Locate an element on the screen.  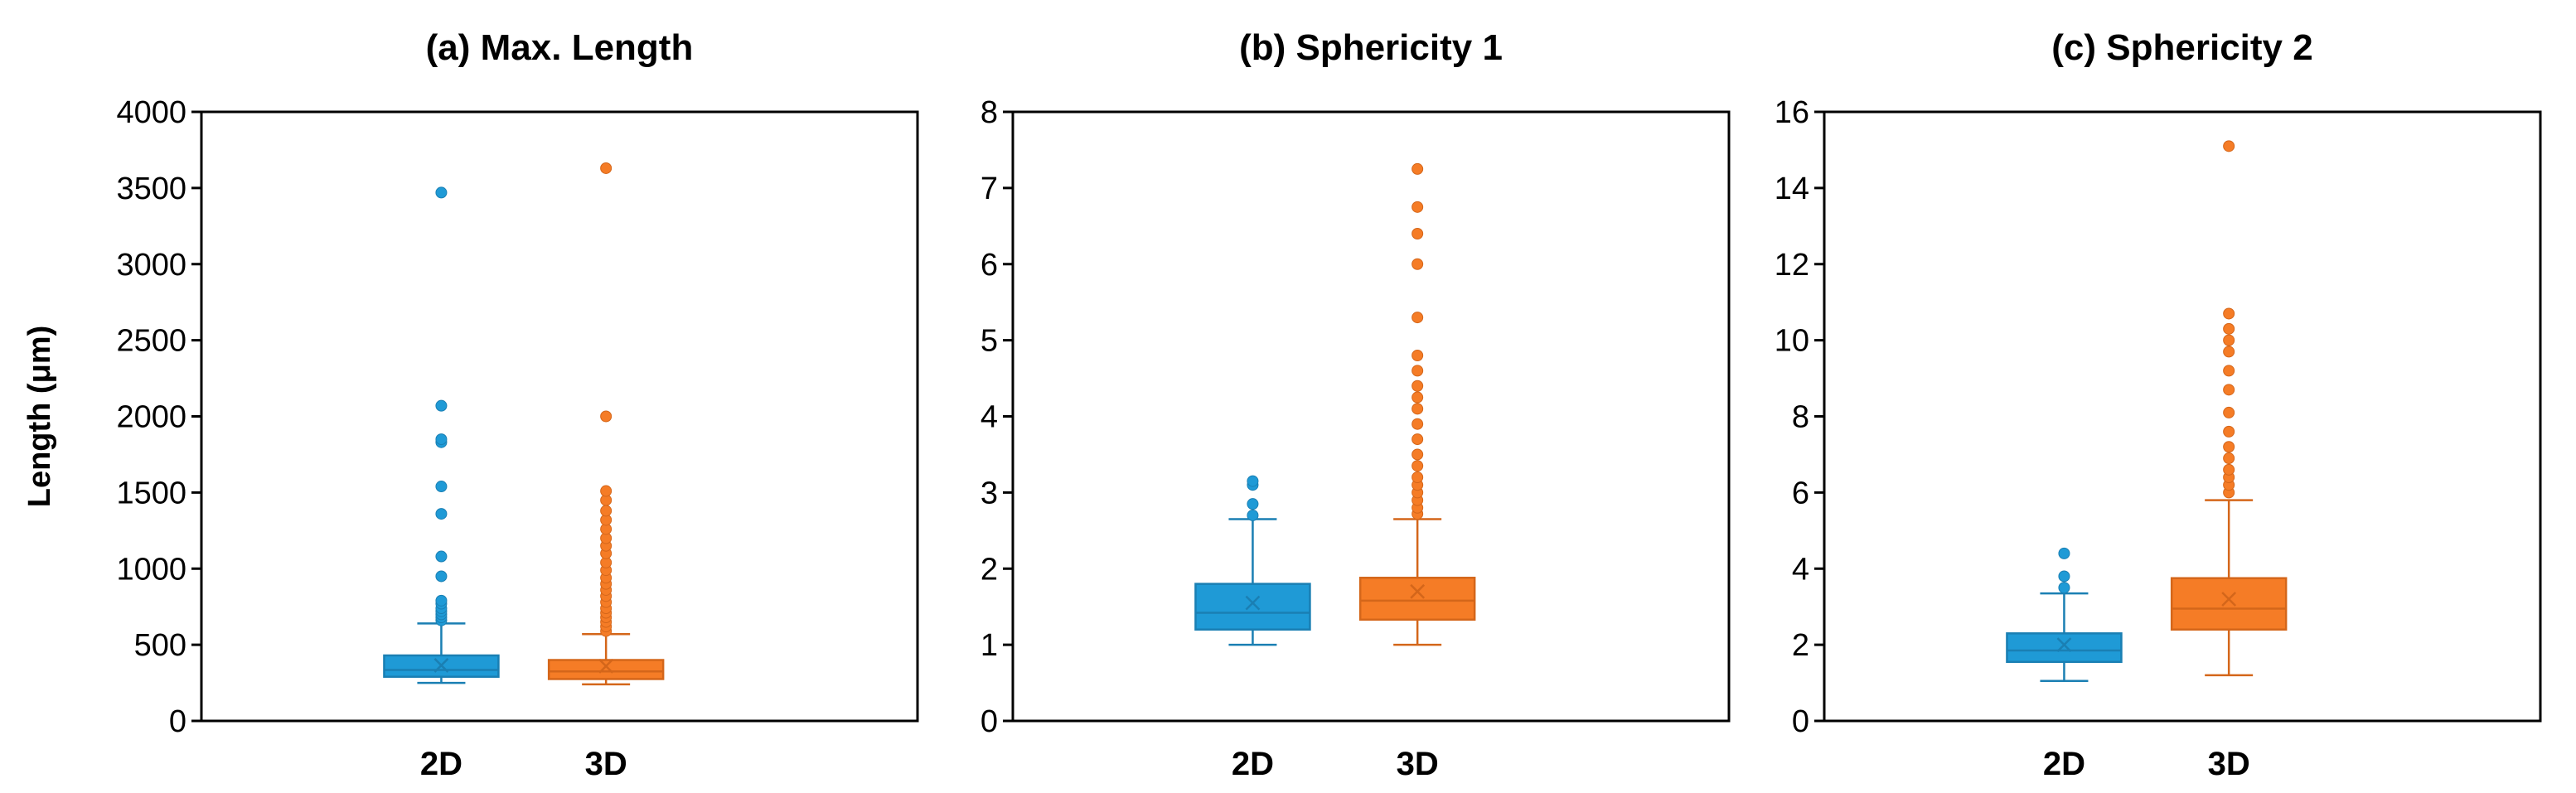
y-axis-label: Length (μm) is located at coordinates (39, 417).